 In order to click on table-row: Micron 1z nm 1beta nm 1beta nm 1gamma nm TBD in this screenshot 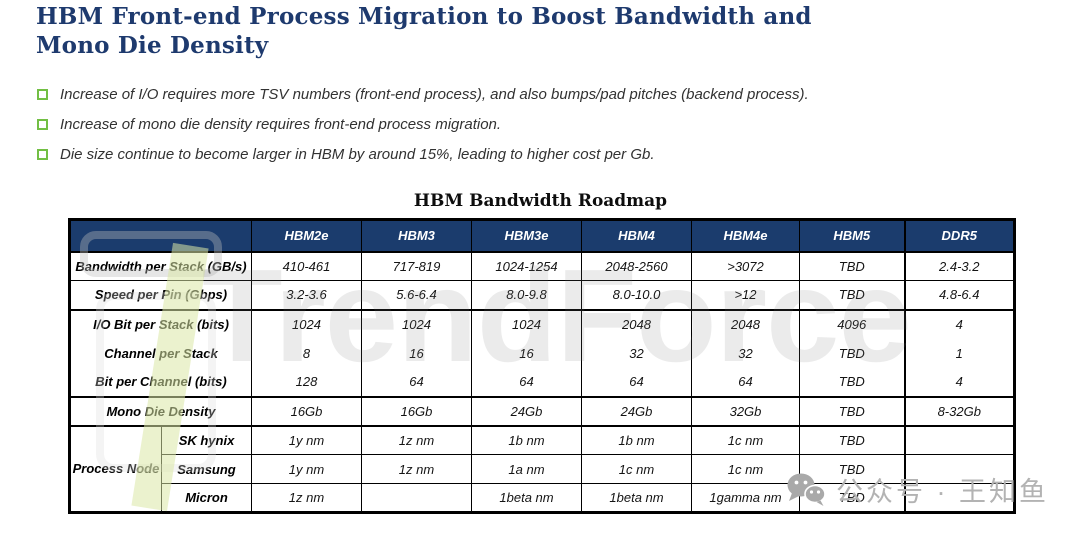, I will do `click(542, 498)`.